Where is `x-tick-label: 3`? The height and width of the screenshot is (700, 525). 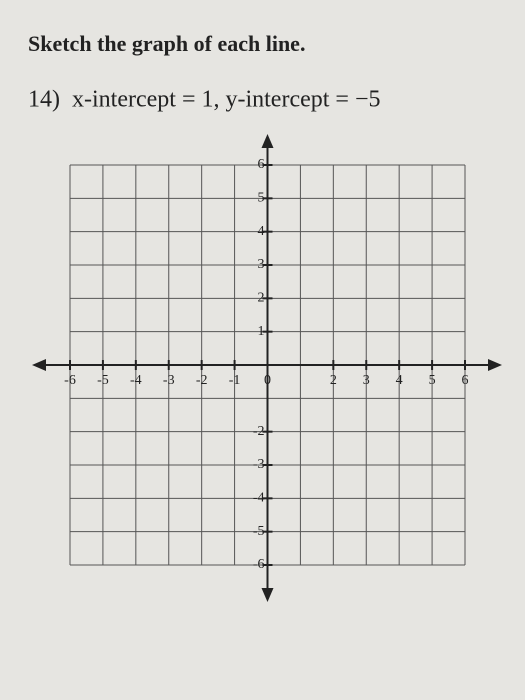 x-tick-label: 3 is located at coordinates (366, 380).